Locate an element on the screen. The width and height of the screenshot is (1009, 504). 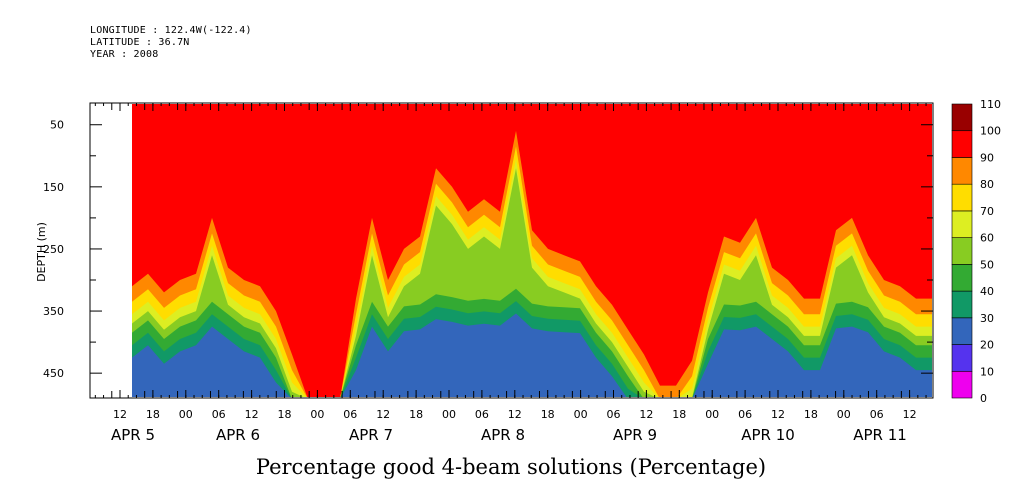
y-tick-label: 250 is located at coordinates (53, 249).